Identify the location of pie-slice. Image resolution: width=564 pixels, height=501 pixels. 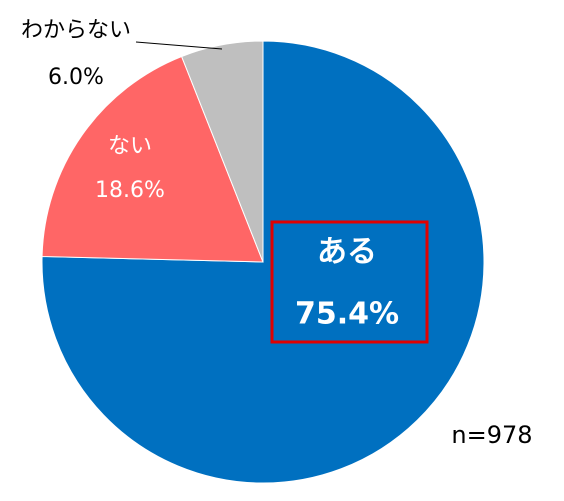
(222, 151).